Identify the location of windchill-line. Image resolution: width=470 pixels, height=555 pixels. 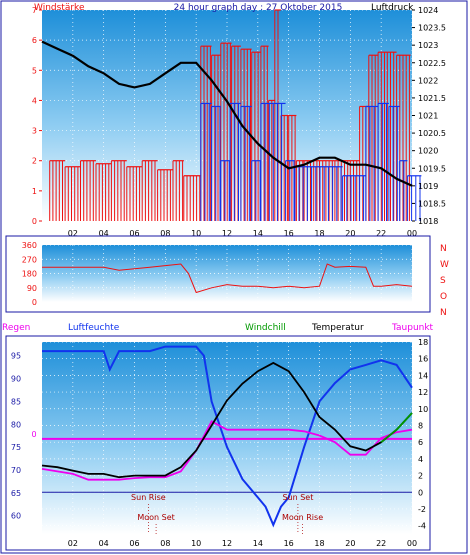
(396, 427).